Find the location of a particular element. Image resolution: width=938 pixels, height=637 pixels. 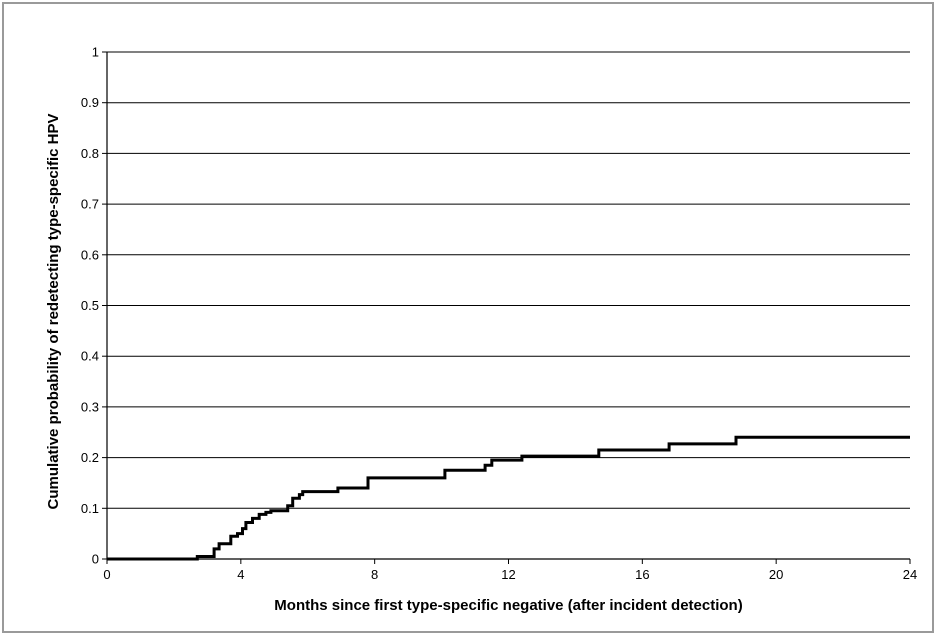

y-tick-label: 0.7 is located at coordinates (90, 204).